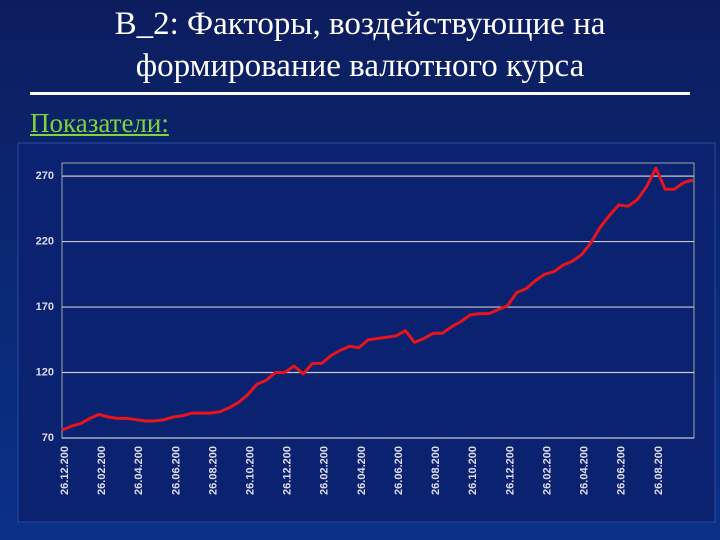  Describe the element at coordinates (360, 66) in the screenshot. I see `title: формирование валютного курса` at that location.